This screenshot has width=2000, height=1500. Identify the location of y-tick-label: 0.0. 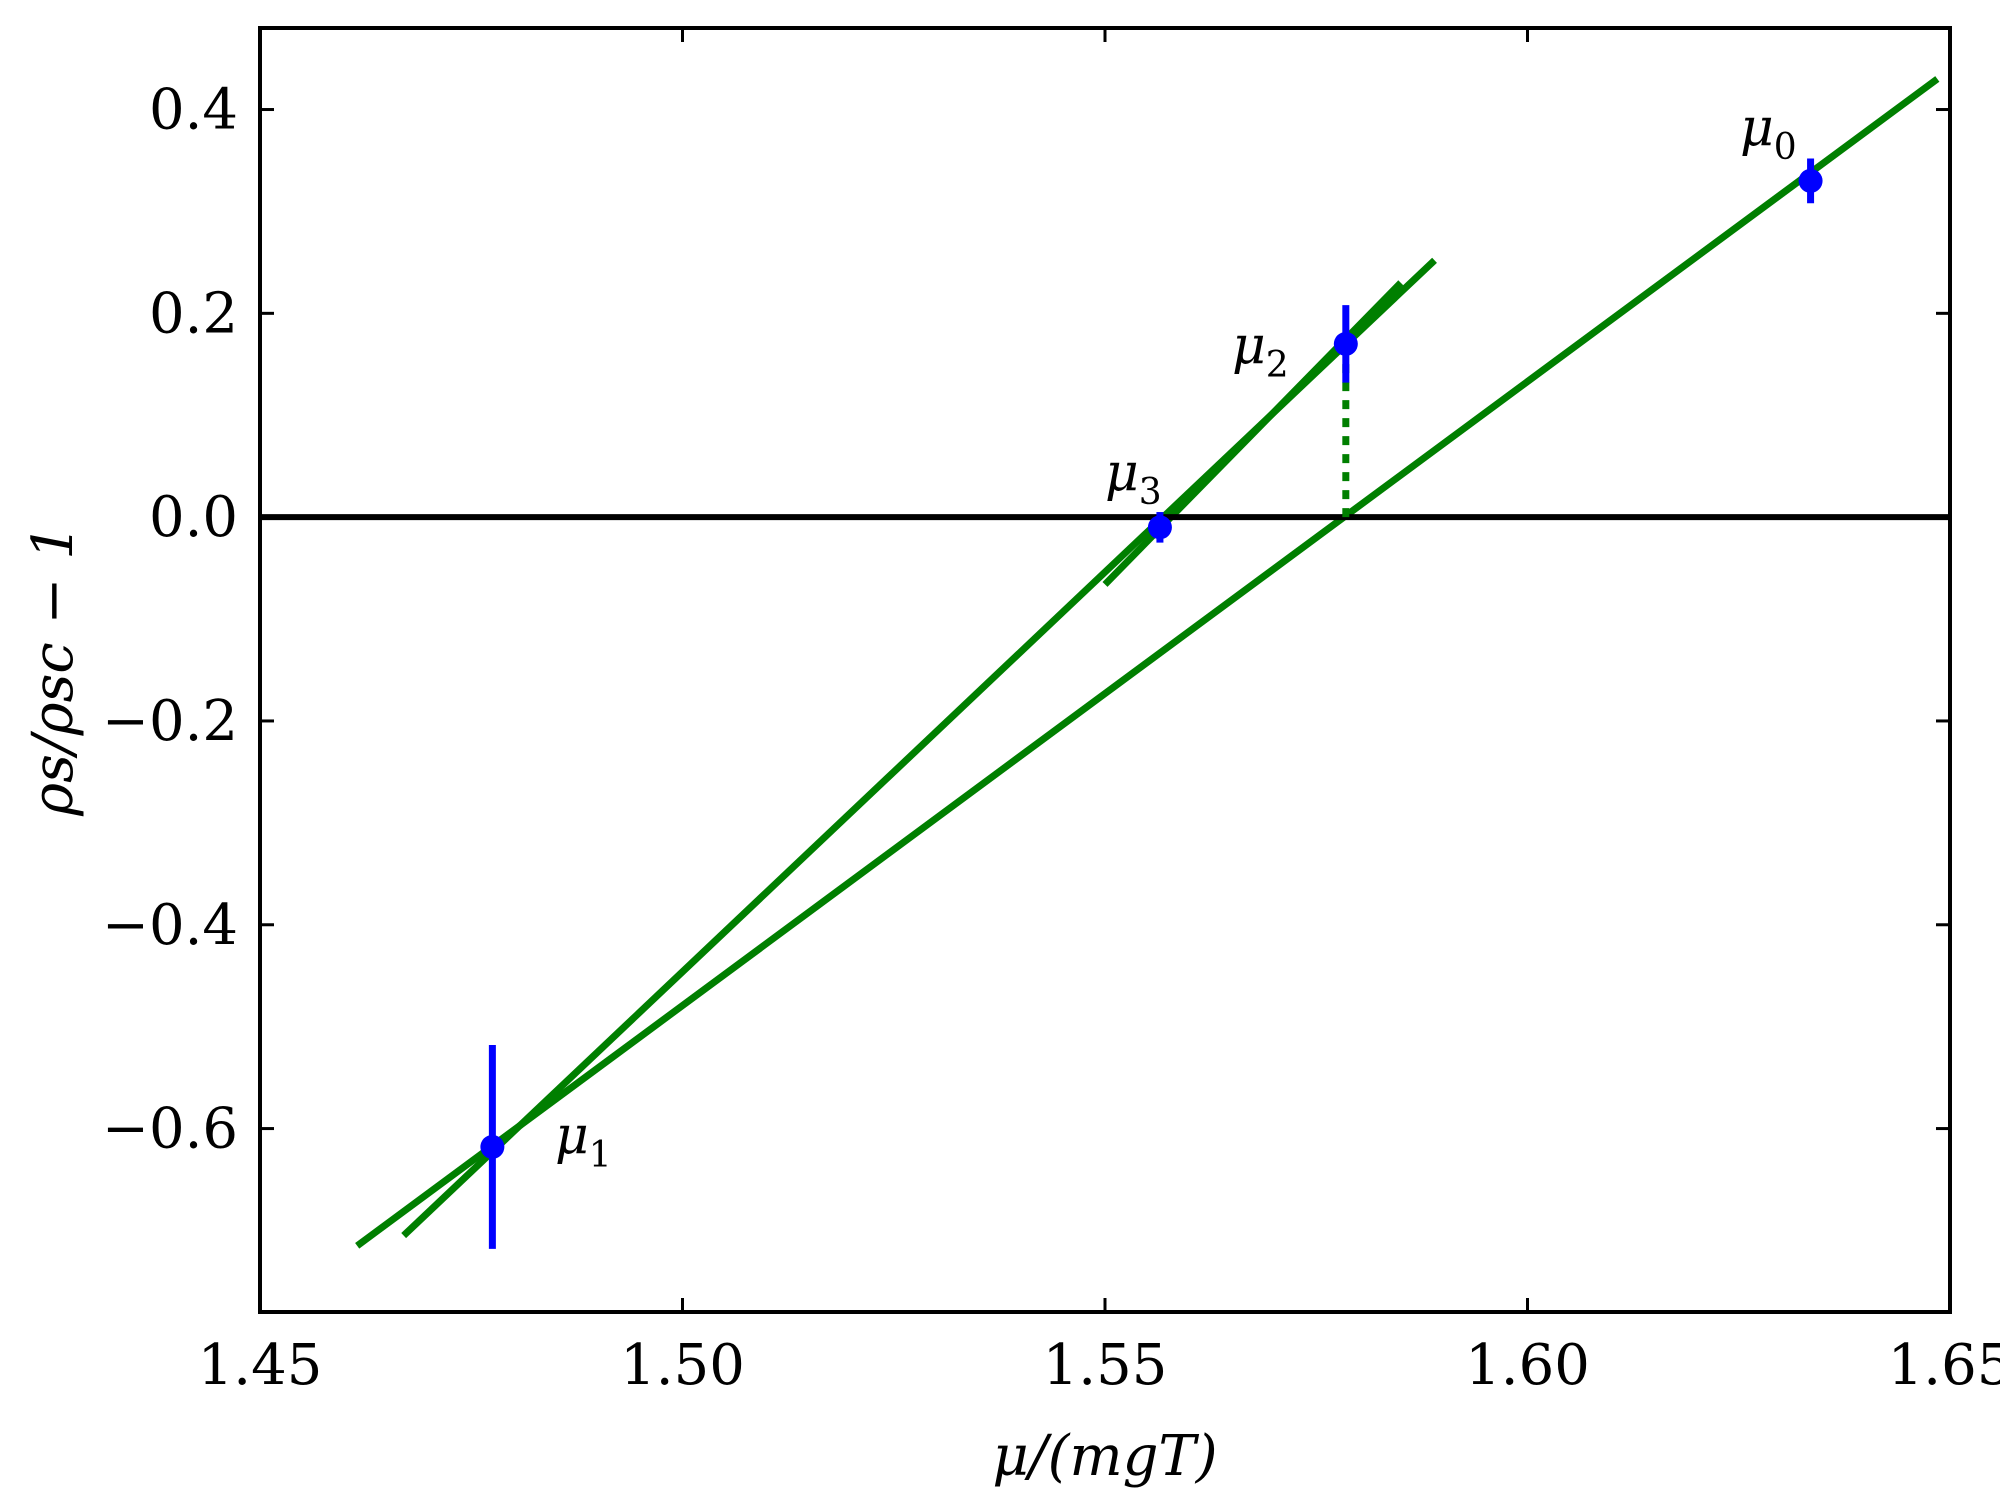
(193, 517).